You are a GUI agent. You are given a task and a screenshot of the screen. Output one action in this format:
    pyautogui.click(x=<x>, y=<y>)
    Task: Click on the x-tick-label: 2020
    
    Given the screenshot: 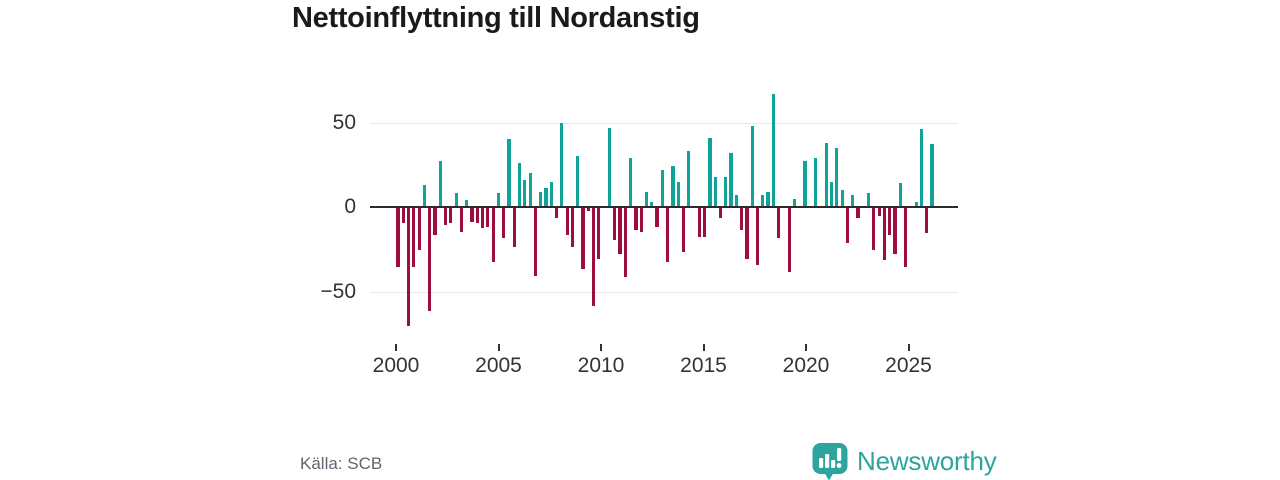 What is the action you would take?
    pyautogui.click(x=806, y=365)
    